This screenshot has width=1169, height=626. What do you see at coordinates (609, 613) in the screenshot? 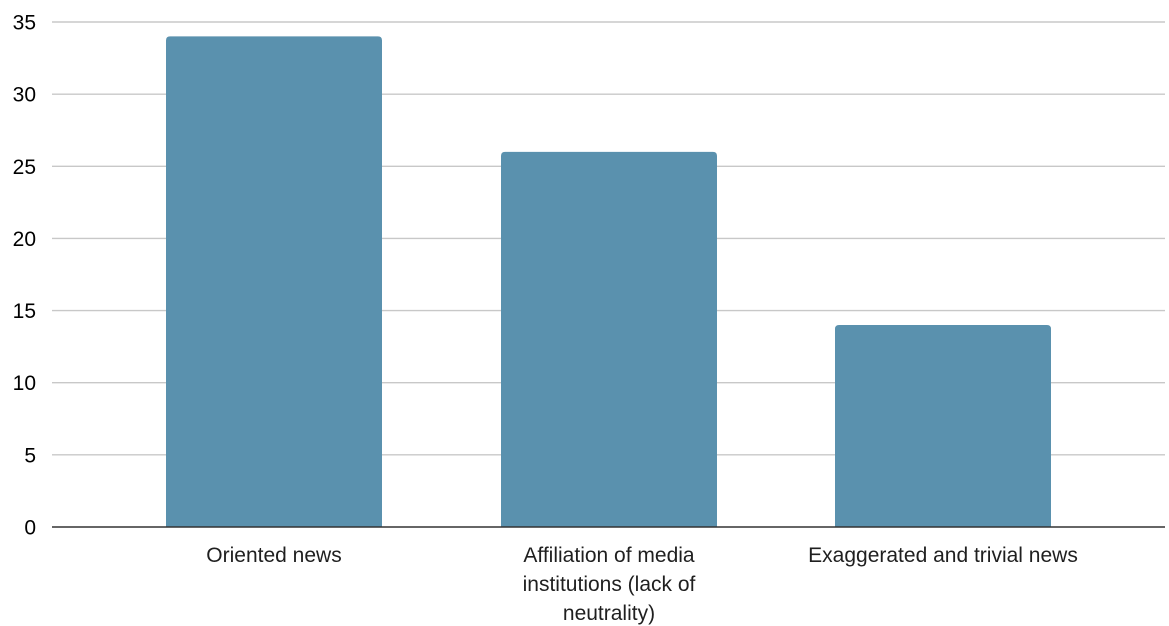
I see `x-category-label: neutrality)` at bounding box center [609, 613].